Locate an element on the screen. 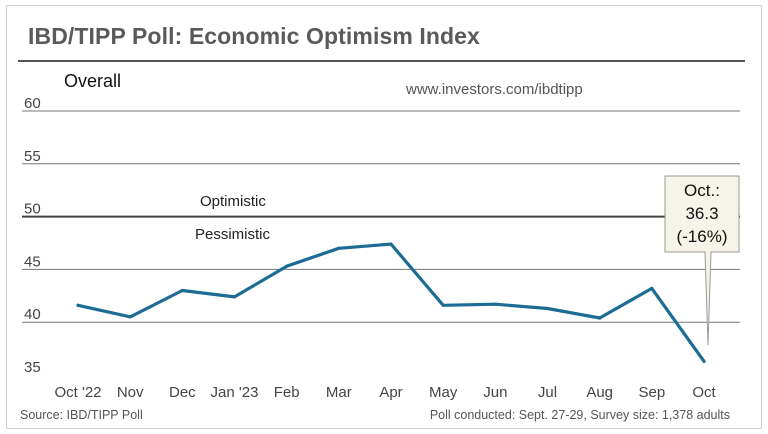 The image size is (768, 434). y-tick-label: 55 is located at coordinates (32, 156).